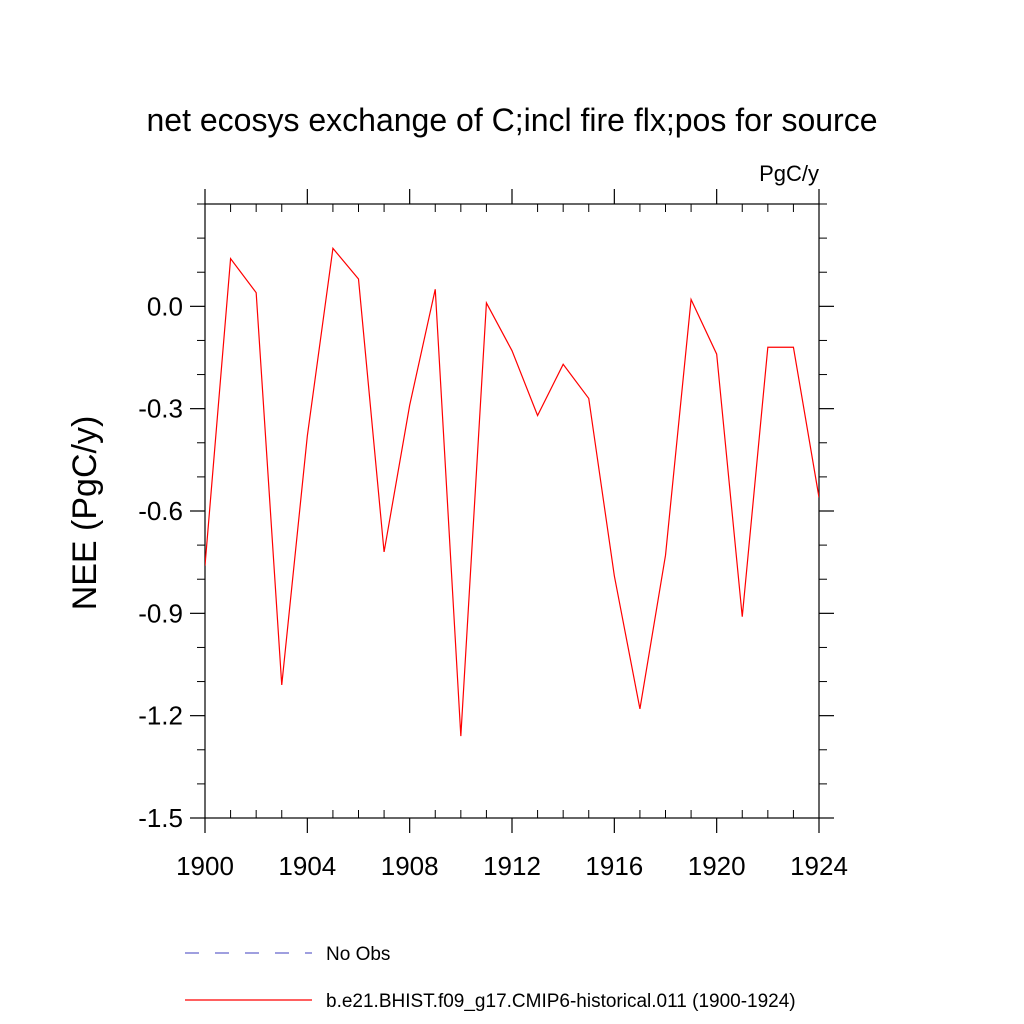 The height and width of the screenshot is (1024, 1024). What do you see at coordinates (307, 866) in the screenshot?
I see `x-tick-label: 1904` at bounding box center [307, 866].